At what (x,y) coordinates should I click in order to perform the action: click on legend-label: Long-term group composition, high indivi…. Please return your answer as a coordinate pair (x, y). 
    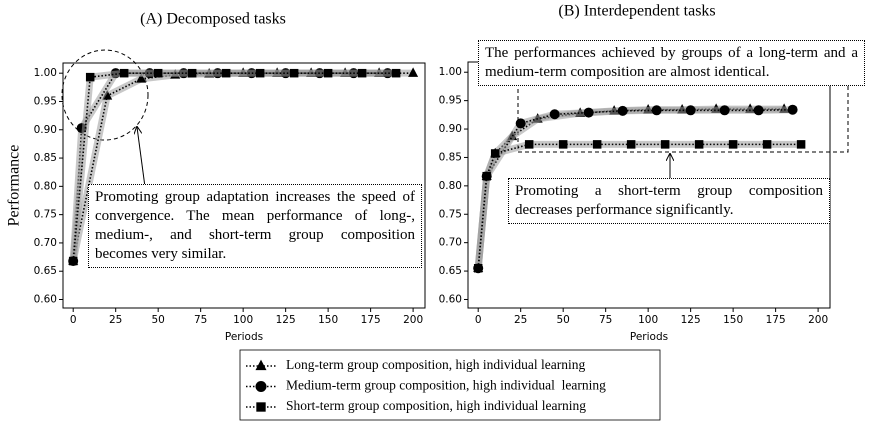
    Looking at the image, I should click on (435, 364).